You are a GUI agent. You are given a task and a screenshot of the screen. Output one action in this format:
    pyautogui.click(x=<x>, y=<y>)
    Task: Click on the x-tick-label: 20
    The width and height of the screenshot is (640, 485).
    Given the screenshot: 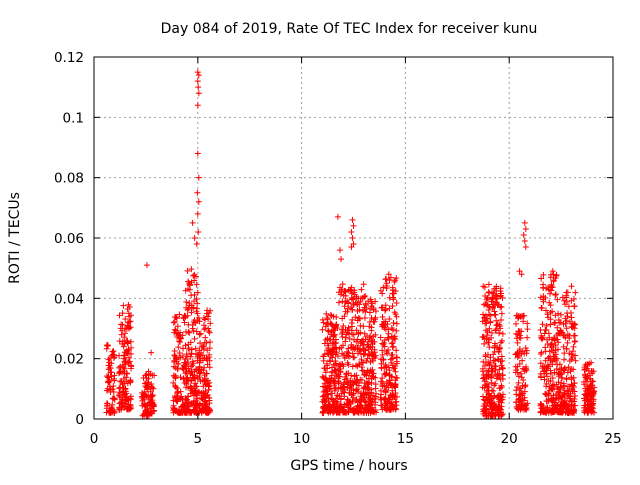 What is the action you would take?
    pyautogui.click(x=509, y=439)
    